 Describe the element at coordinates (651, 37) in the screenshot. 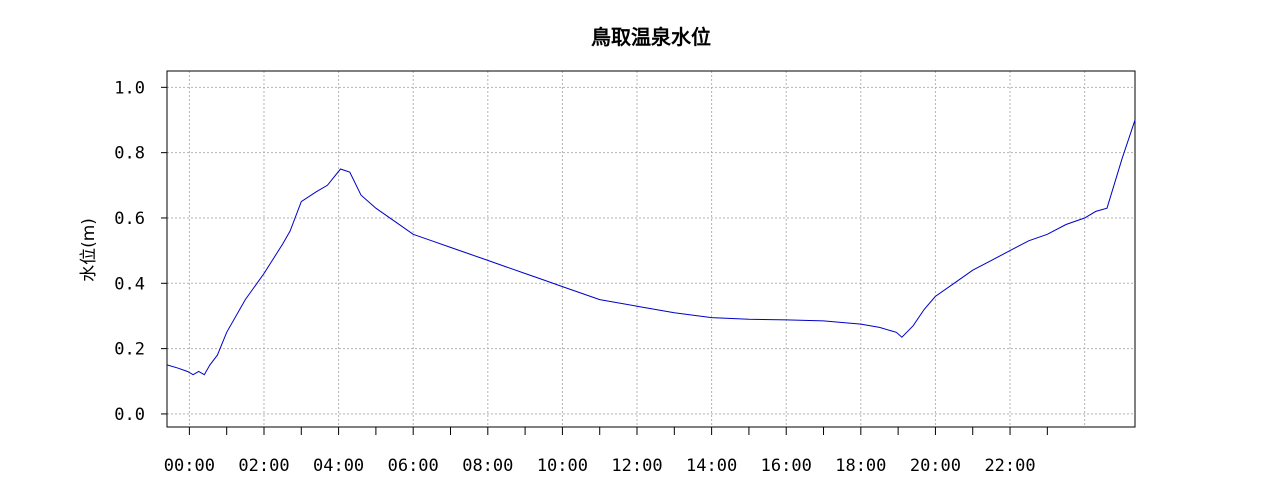

I see `chart-title: 鳥取温泉水位` at that location.